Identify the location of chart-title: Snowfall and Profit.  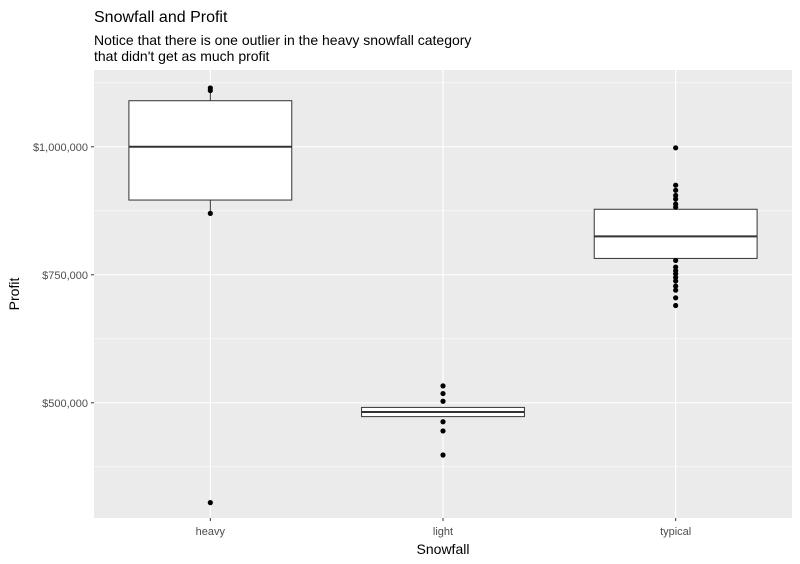
(161, 17).